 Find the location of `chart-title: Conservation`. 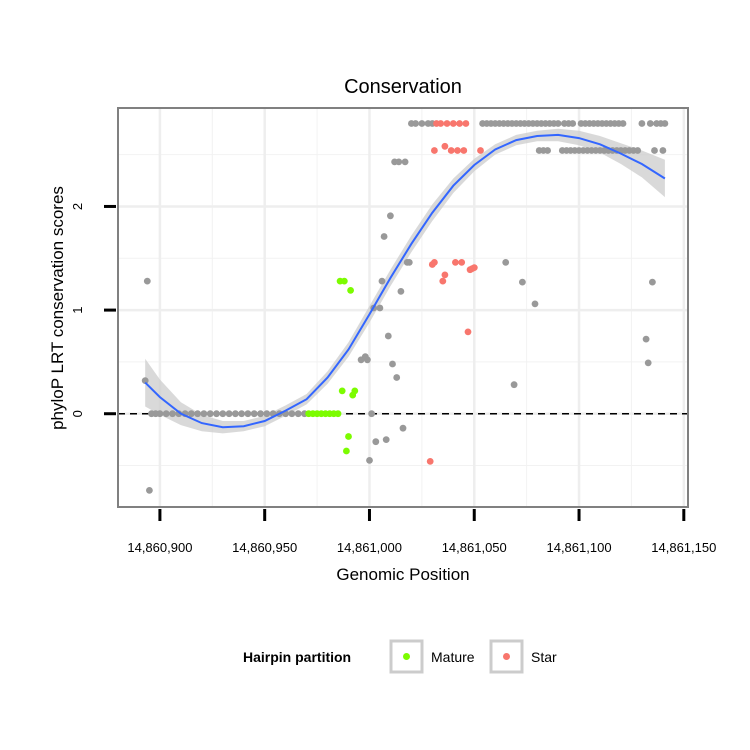

chart-title: Conservation is located at coordinates (403, 87).